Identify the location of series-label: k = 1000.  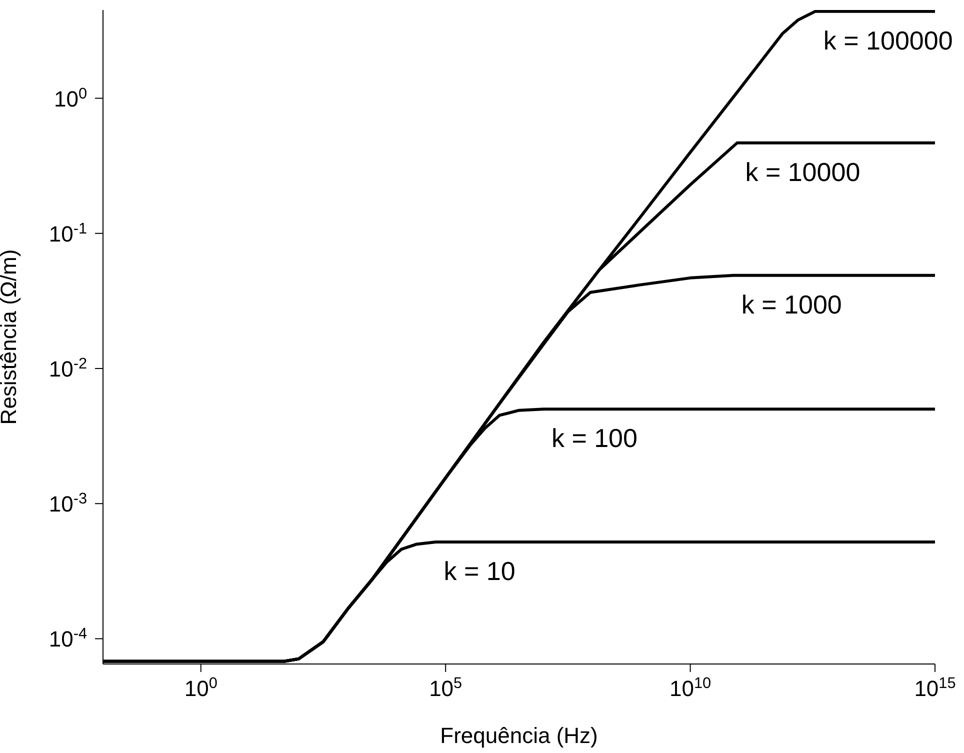
(791, 304).